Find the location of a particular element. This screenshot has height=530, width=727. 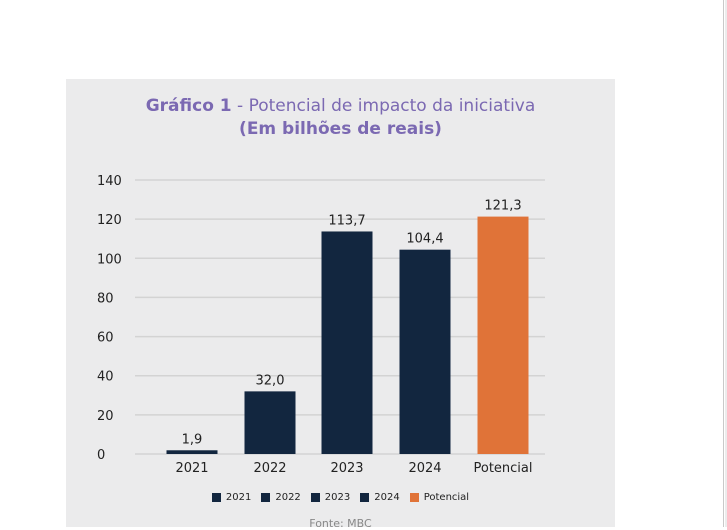

legend-item: 2024 is located at coordinates (380, 497).